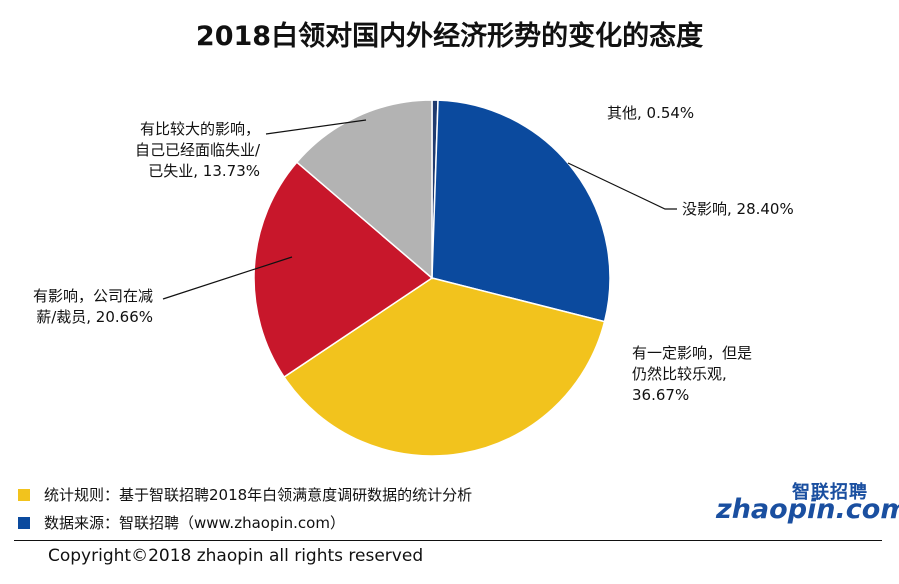 The image size is (899, 584). What do you see at coordinates (692, 374) in the screenshot?
I see `slice-label: 有一定影响，但是仍然比较乐观, 36.67%` at bounding box center [692, 374].